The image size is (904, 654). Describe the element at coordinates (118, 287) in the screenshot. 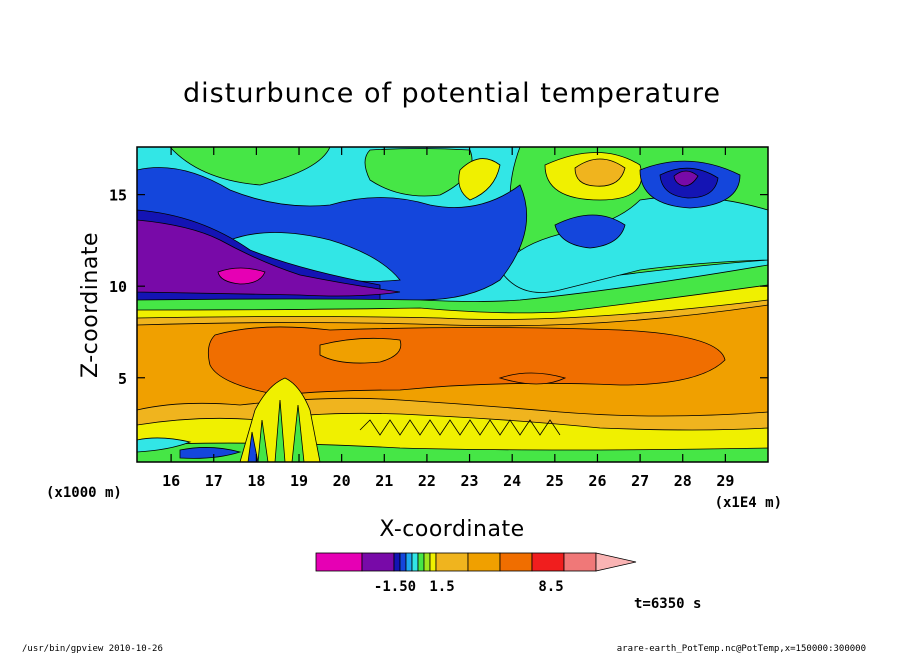

I see `y-tick-label: 10` at that location.